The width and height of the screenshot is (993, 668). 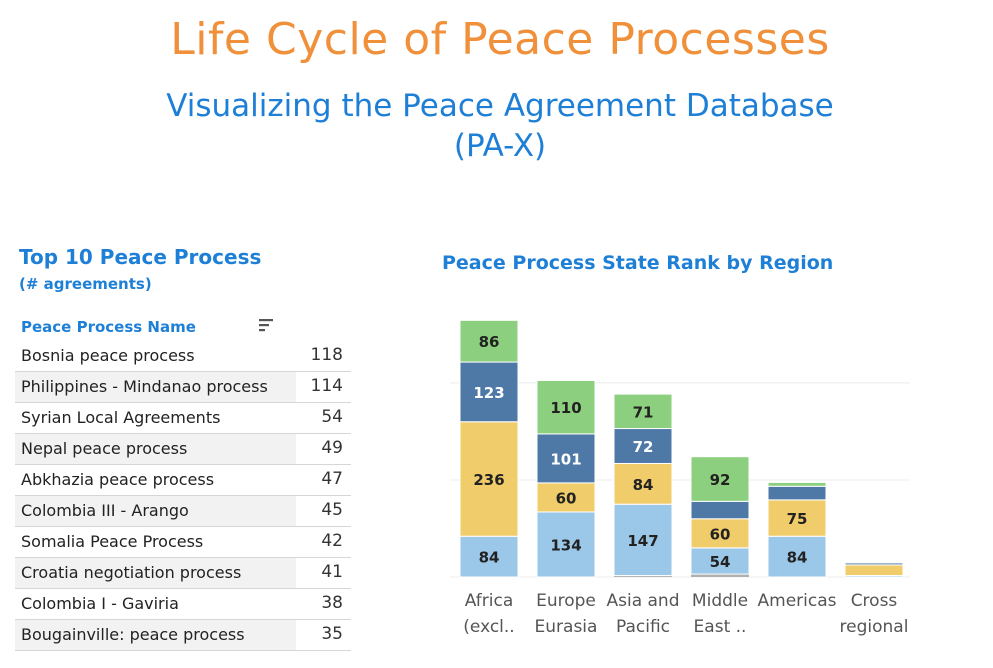 I want to click on table-row: Croatia negotiation process 41, so click(x=183, y=573).